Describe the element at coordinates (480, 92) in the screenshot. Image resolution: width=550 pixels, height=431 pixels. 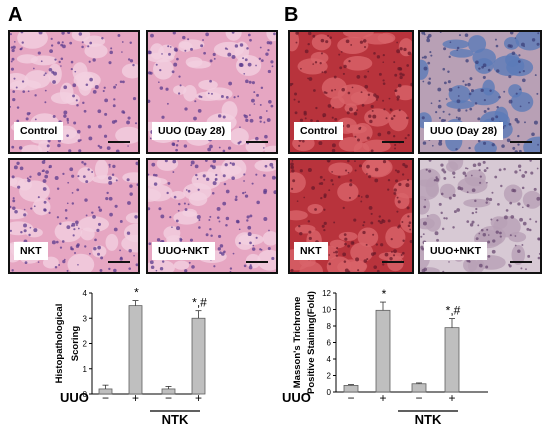
I see `masson-uuo-micrograph: UUO (Day 28)` at that location.